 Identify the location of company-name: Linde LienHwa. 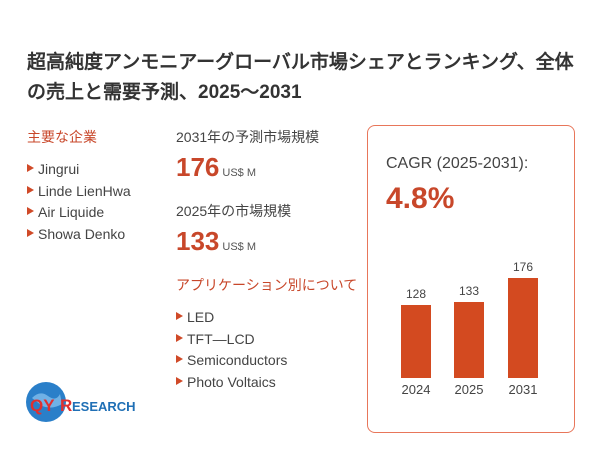
(84, 190).